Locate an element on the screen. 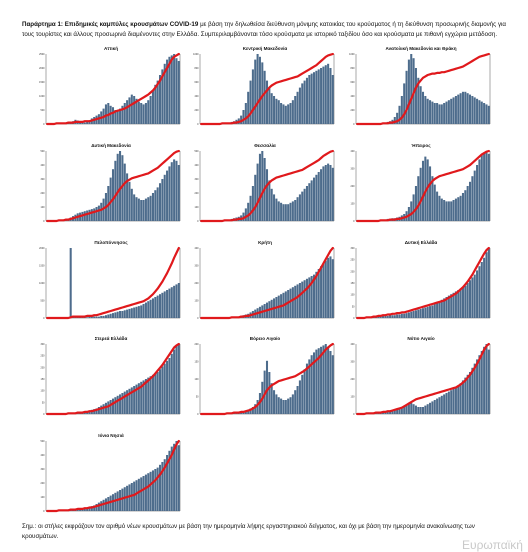 The height and width of the screenshot is (552, 528). chart-panel: Στερεά Ελλάδα 0 50 100 150 200 250 300 is located at coordinates (111, 379).